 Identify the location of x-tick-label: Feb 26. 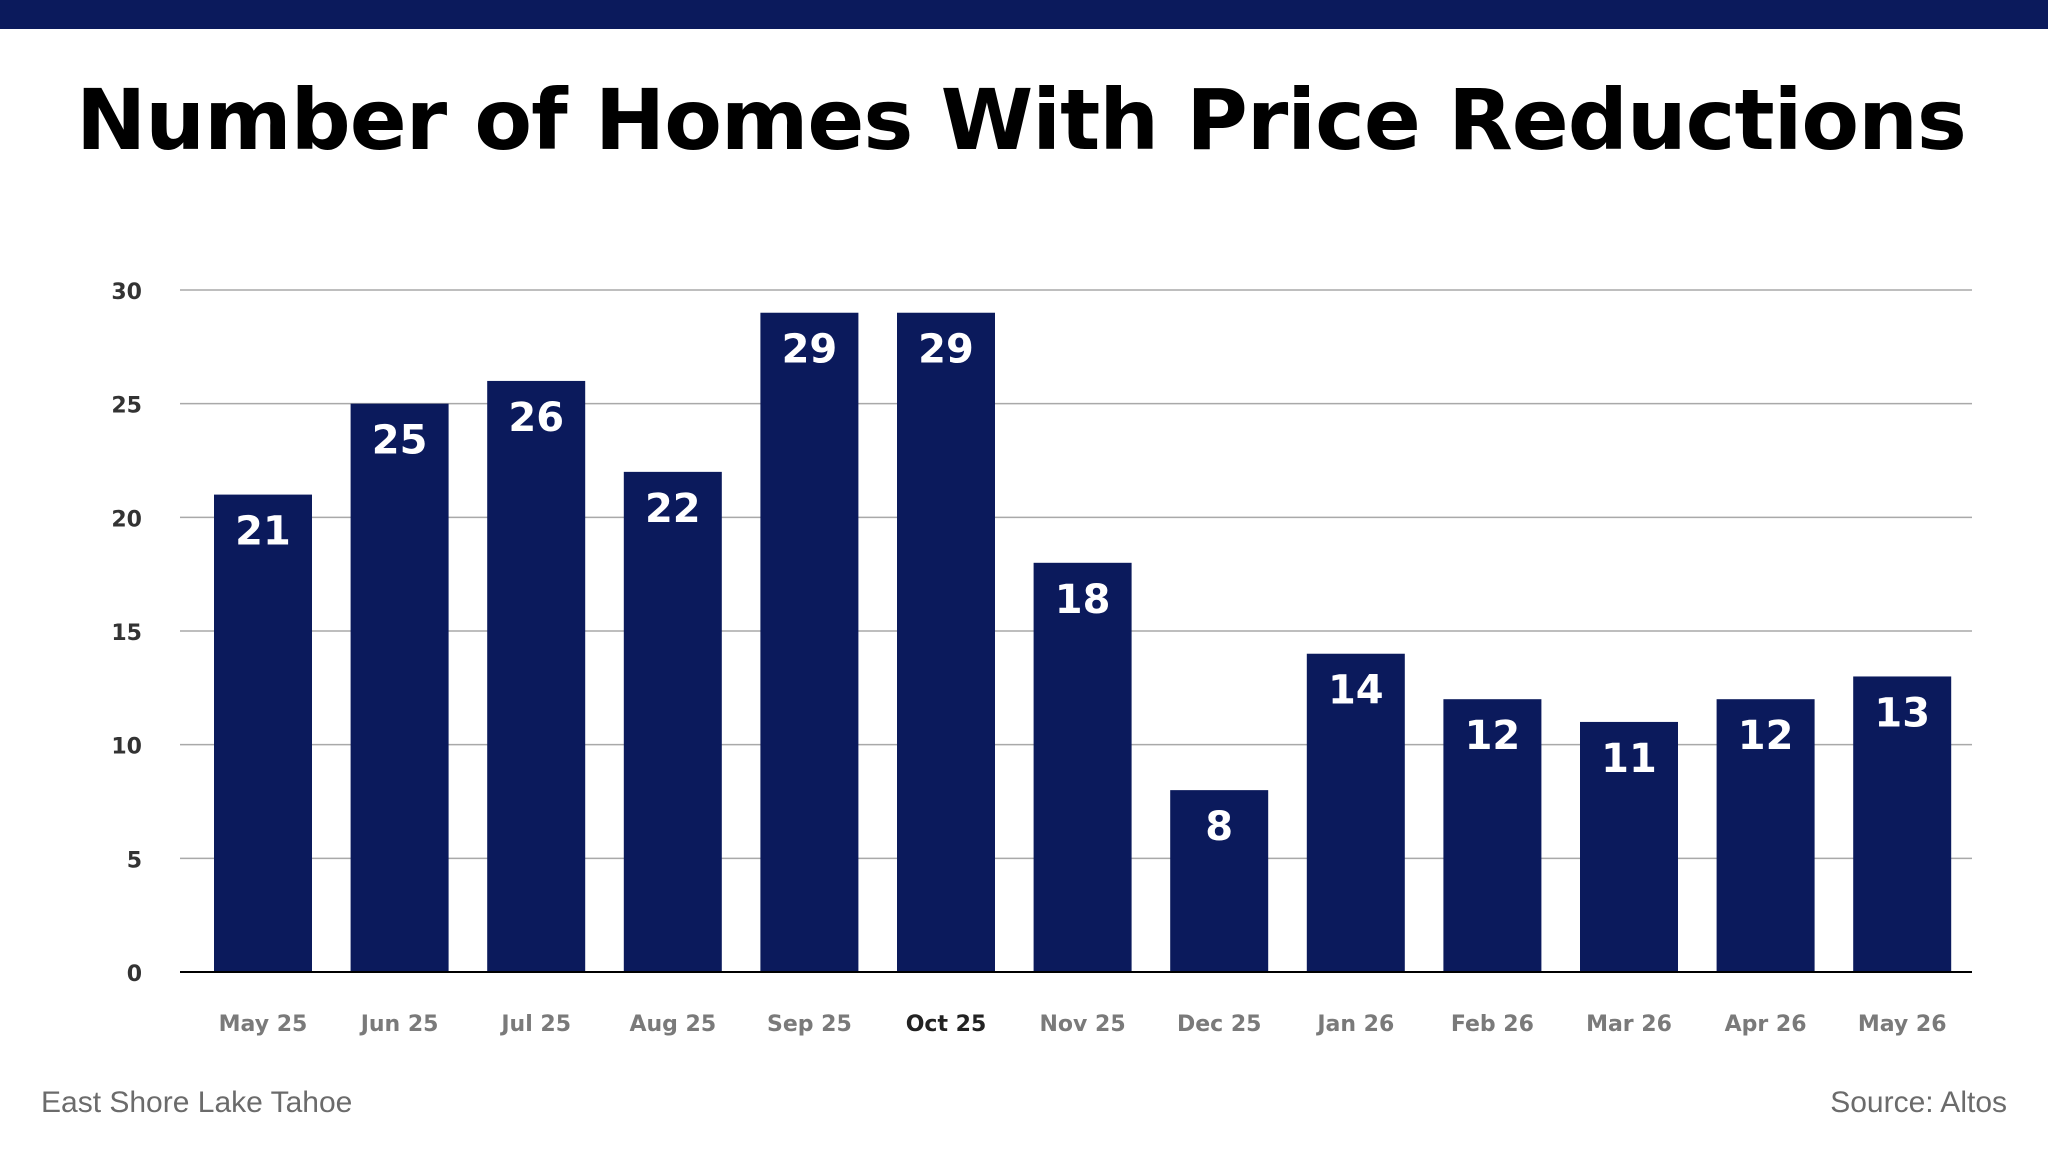
(1492, 1024).